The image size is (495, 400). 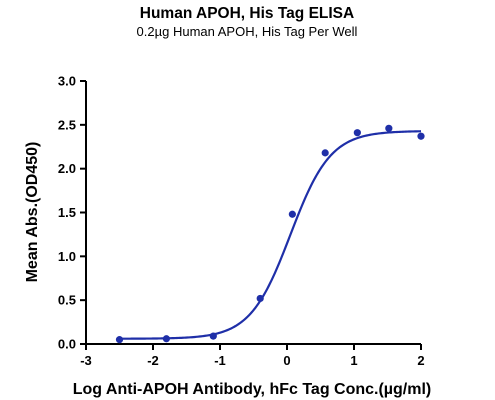 What do you see at coordinates (286, 360) in the screenshot?
I see `x-tick-label: 0` at bounding box center [286, 360].